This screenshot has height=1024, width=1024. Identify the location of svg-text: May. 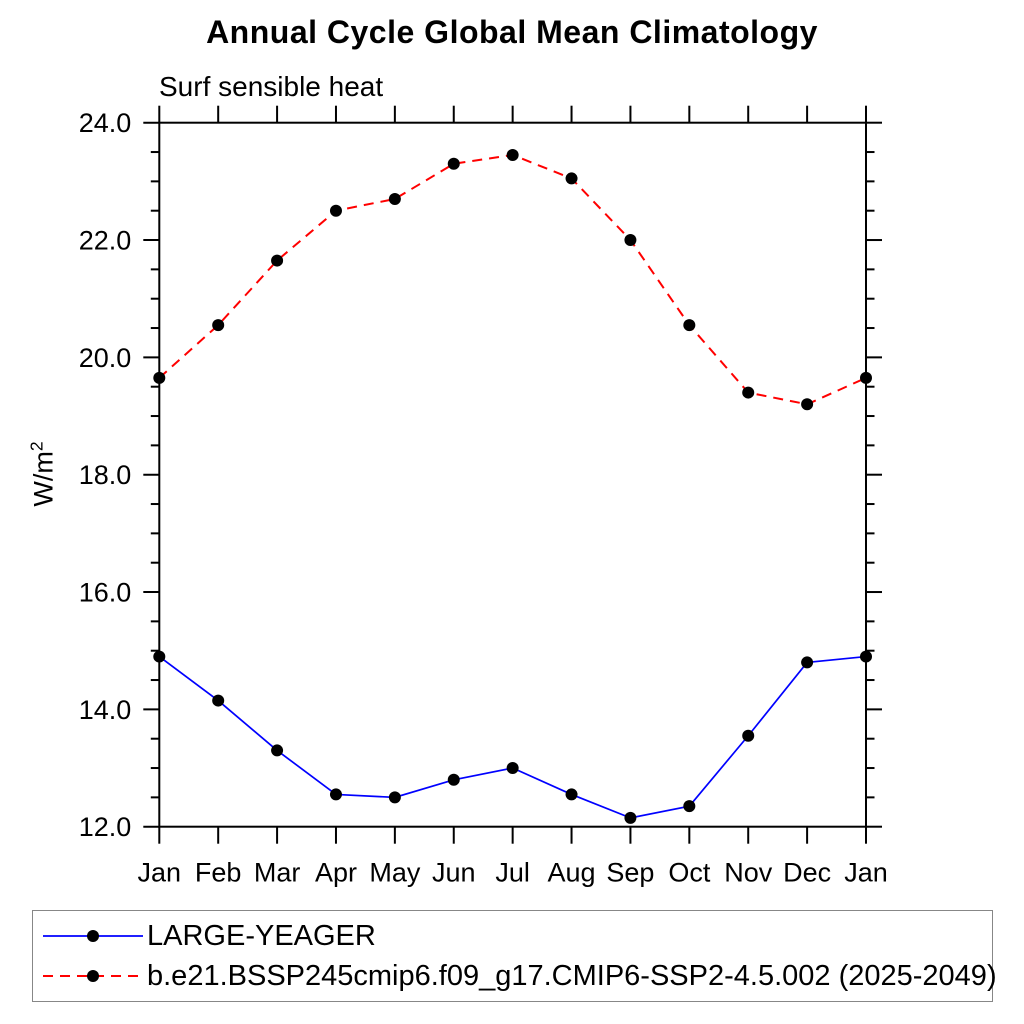
(395, 873).